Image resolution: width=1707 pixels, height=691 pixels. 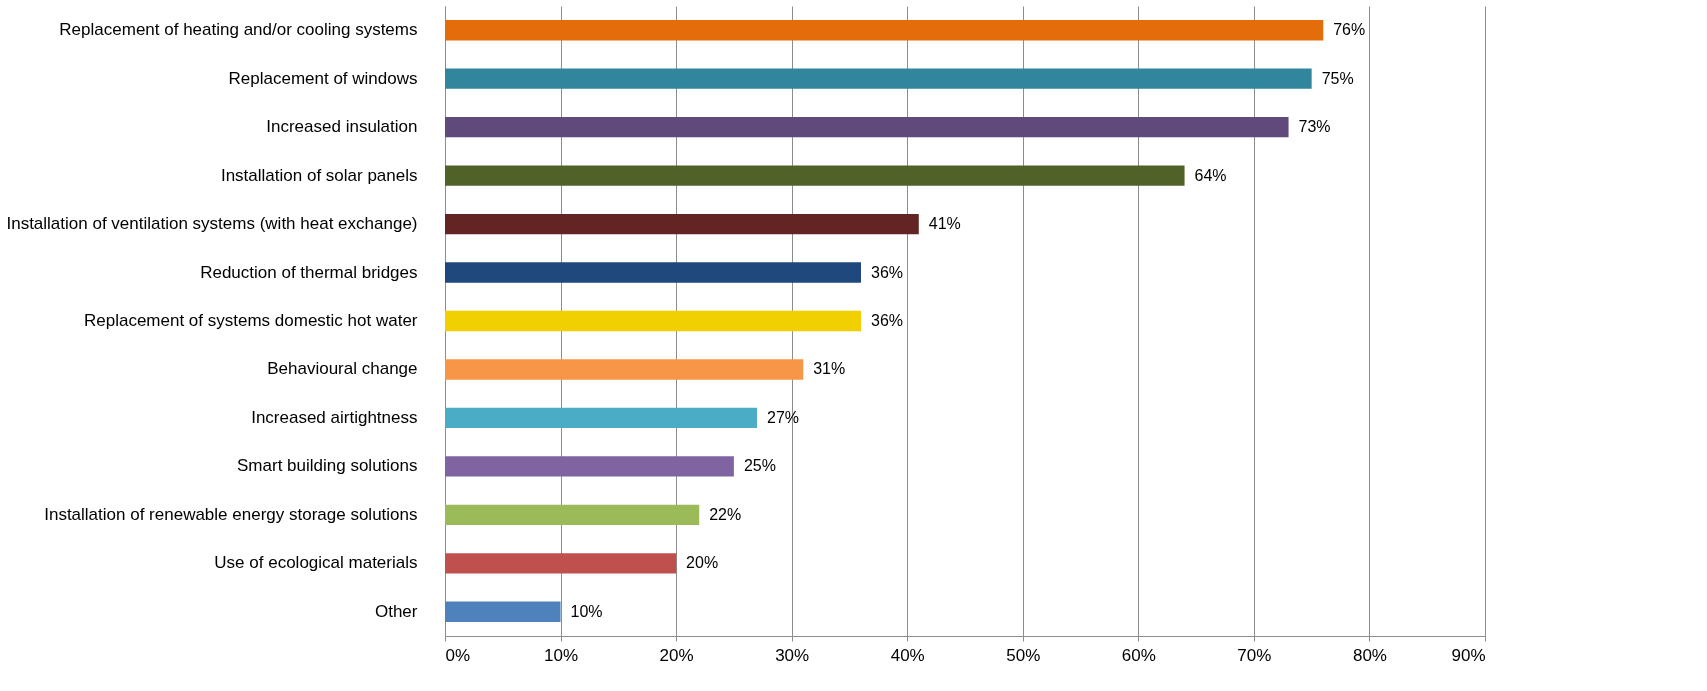 I want to click on data-label: 27%, so click(x=783, y=417).